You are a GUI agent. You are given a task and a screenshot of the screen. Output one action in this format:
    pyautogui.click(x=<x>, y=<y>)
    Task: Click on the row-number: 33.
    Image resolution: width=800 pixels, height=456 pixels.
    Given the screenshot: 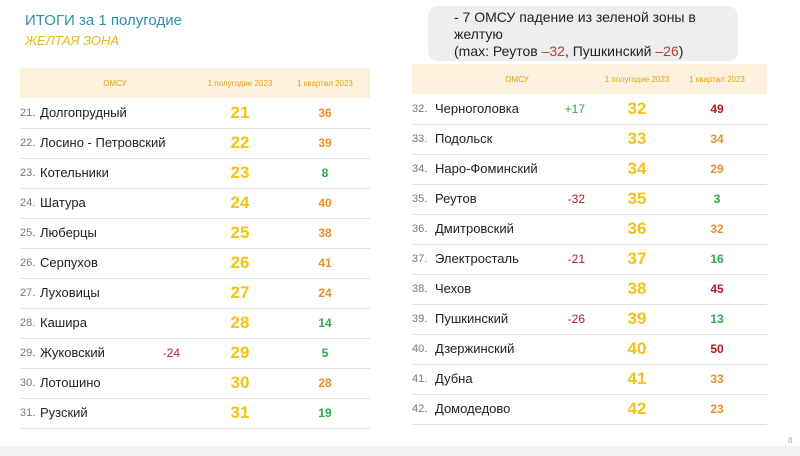 What is the action you would take?
    pyautogui.click(x=420, y=139)
    